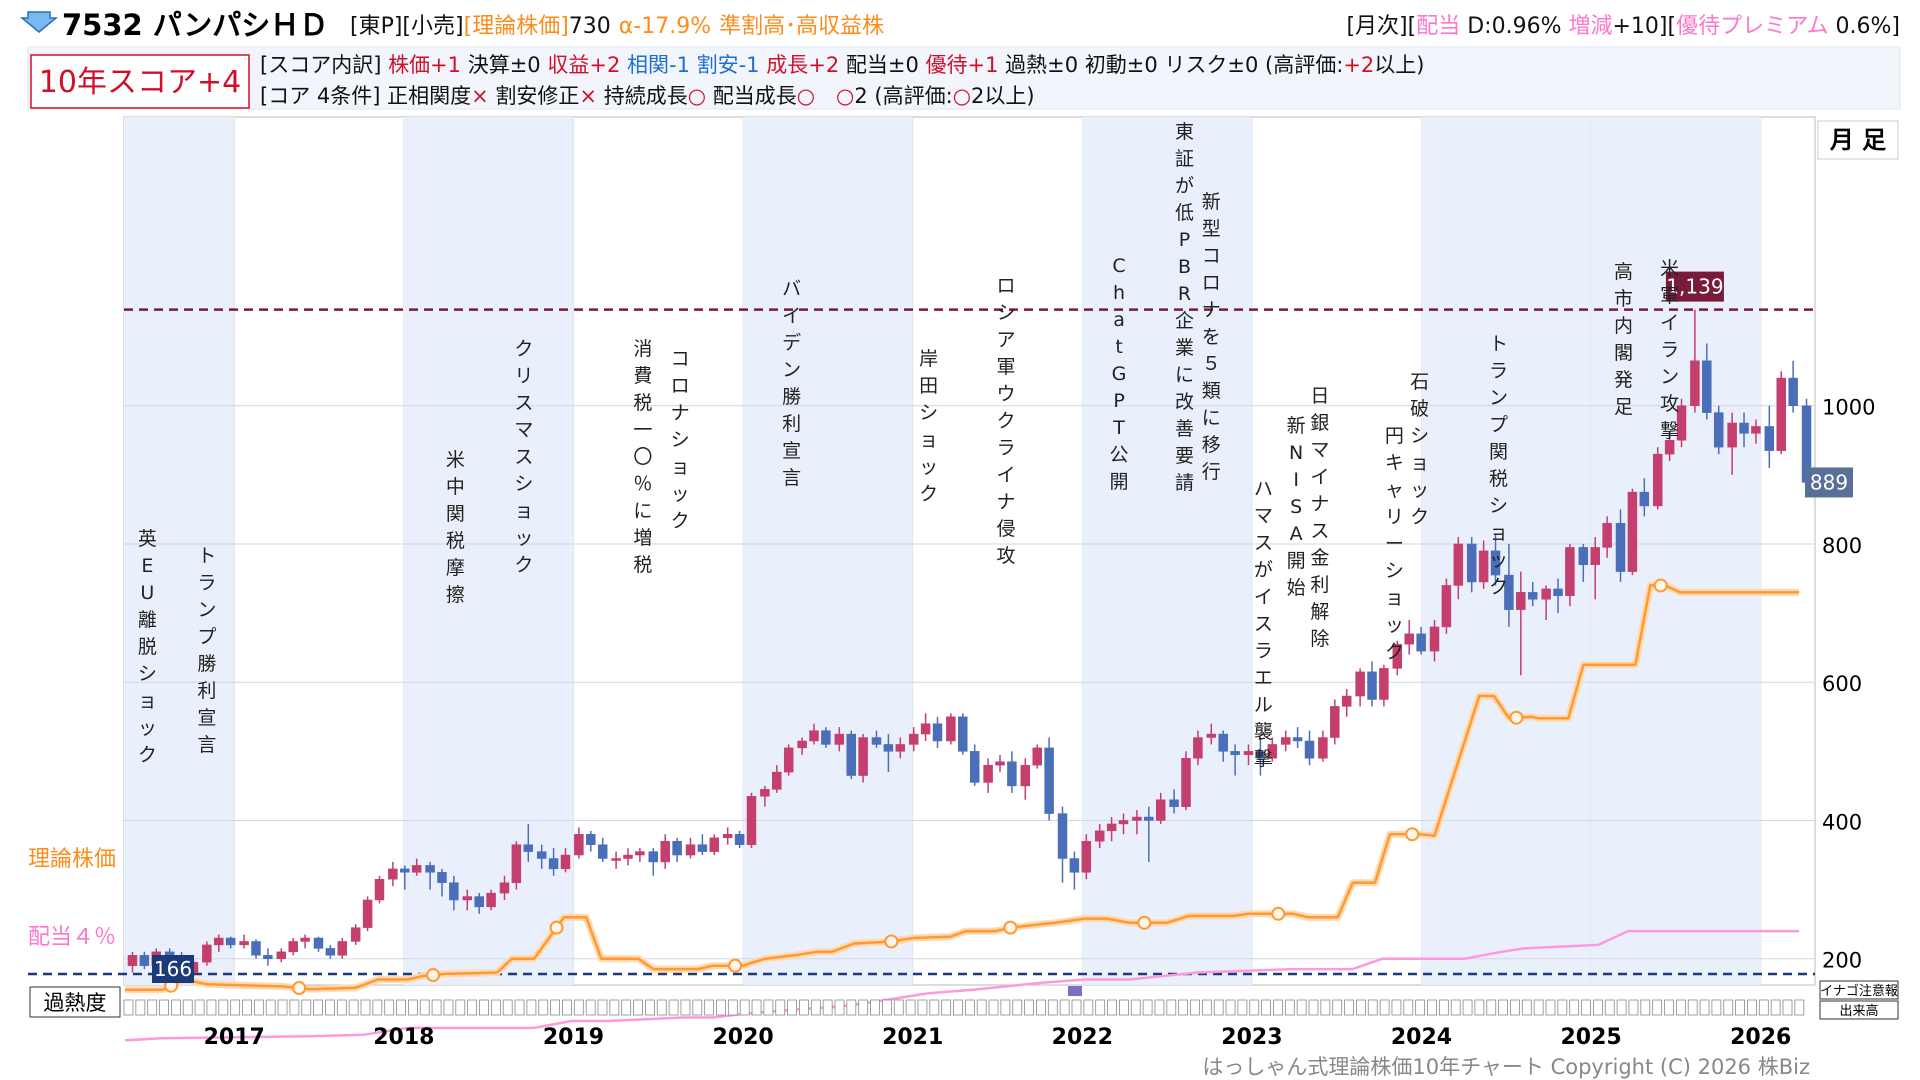  Describe the element at coordinates (1848, 408) in the screenshot. I see `y-tick-label: 1000` at that location.